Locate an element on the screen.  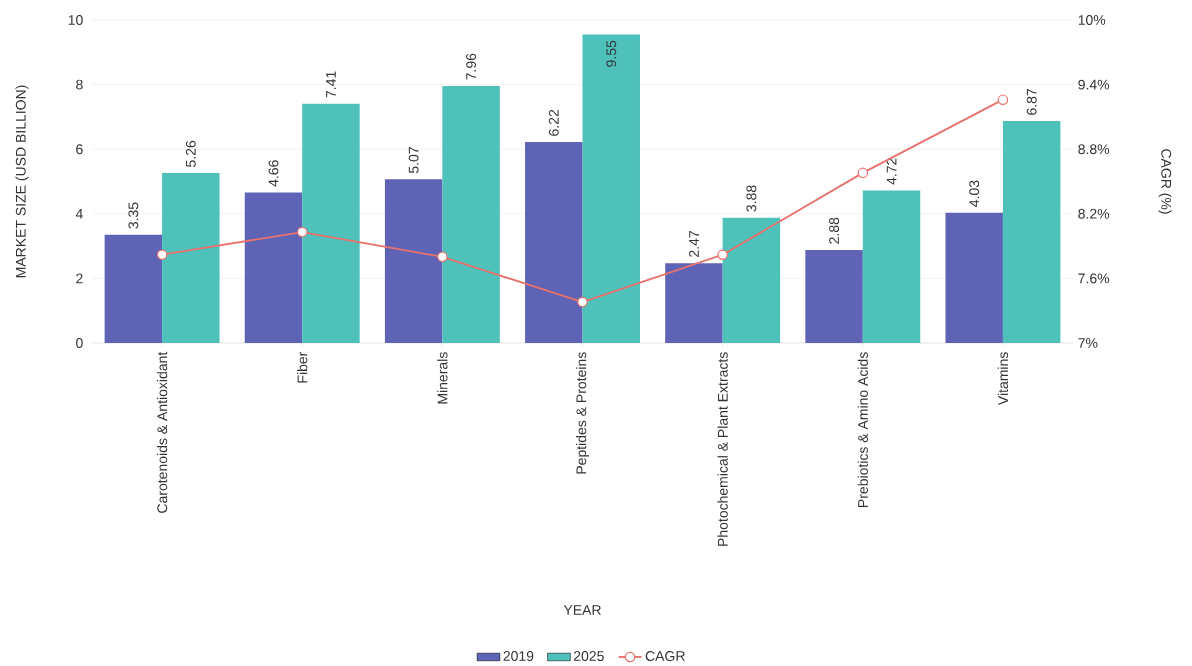
data-label: 6.87 is located at coordinates (1031, 101).